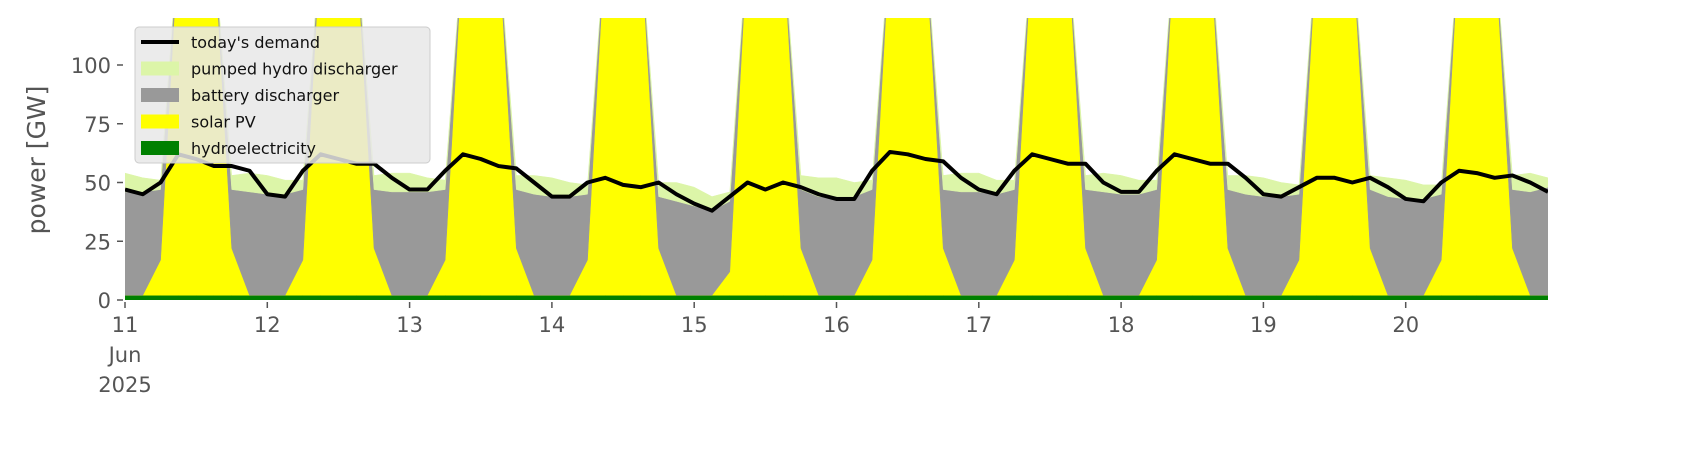 This screenshot has height=460, width=1706. I want to click on x-tick-label: 13, so click(409, 325).